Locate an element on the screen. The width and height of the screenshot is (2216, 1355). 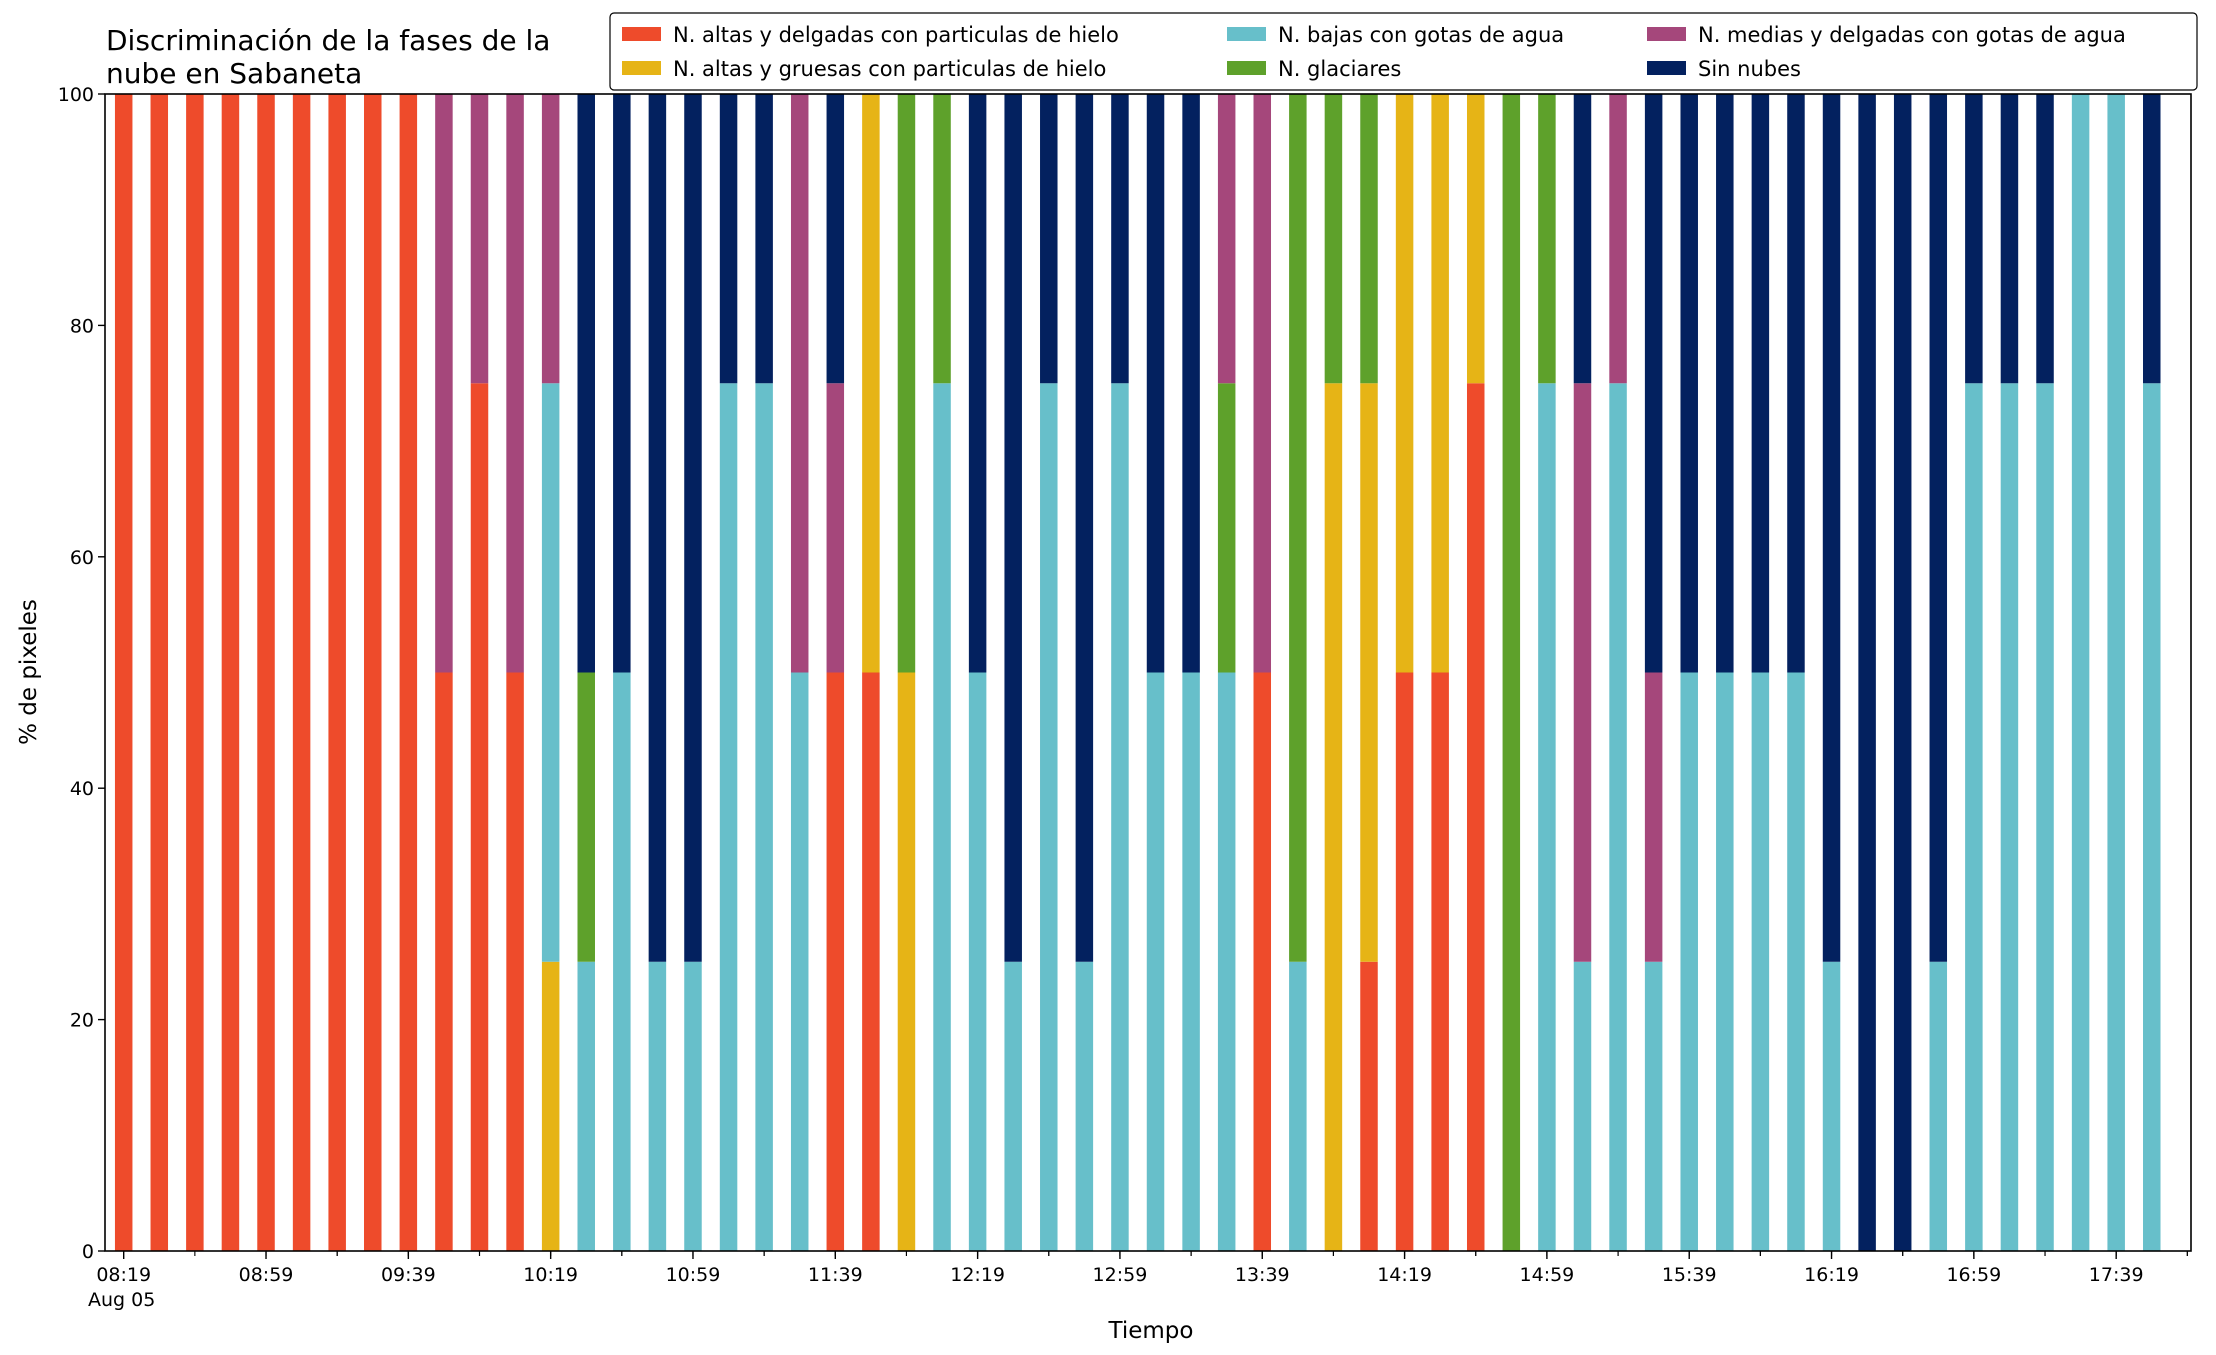
x-tick-label: 12:59 is located at coordinates (1120, 1275).